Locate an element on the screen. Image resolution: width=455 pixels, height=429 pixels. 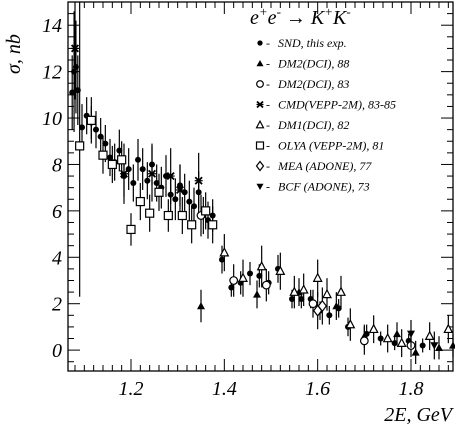
x-tick-label: 1.2 is located at coordinates (131, 389).